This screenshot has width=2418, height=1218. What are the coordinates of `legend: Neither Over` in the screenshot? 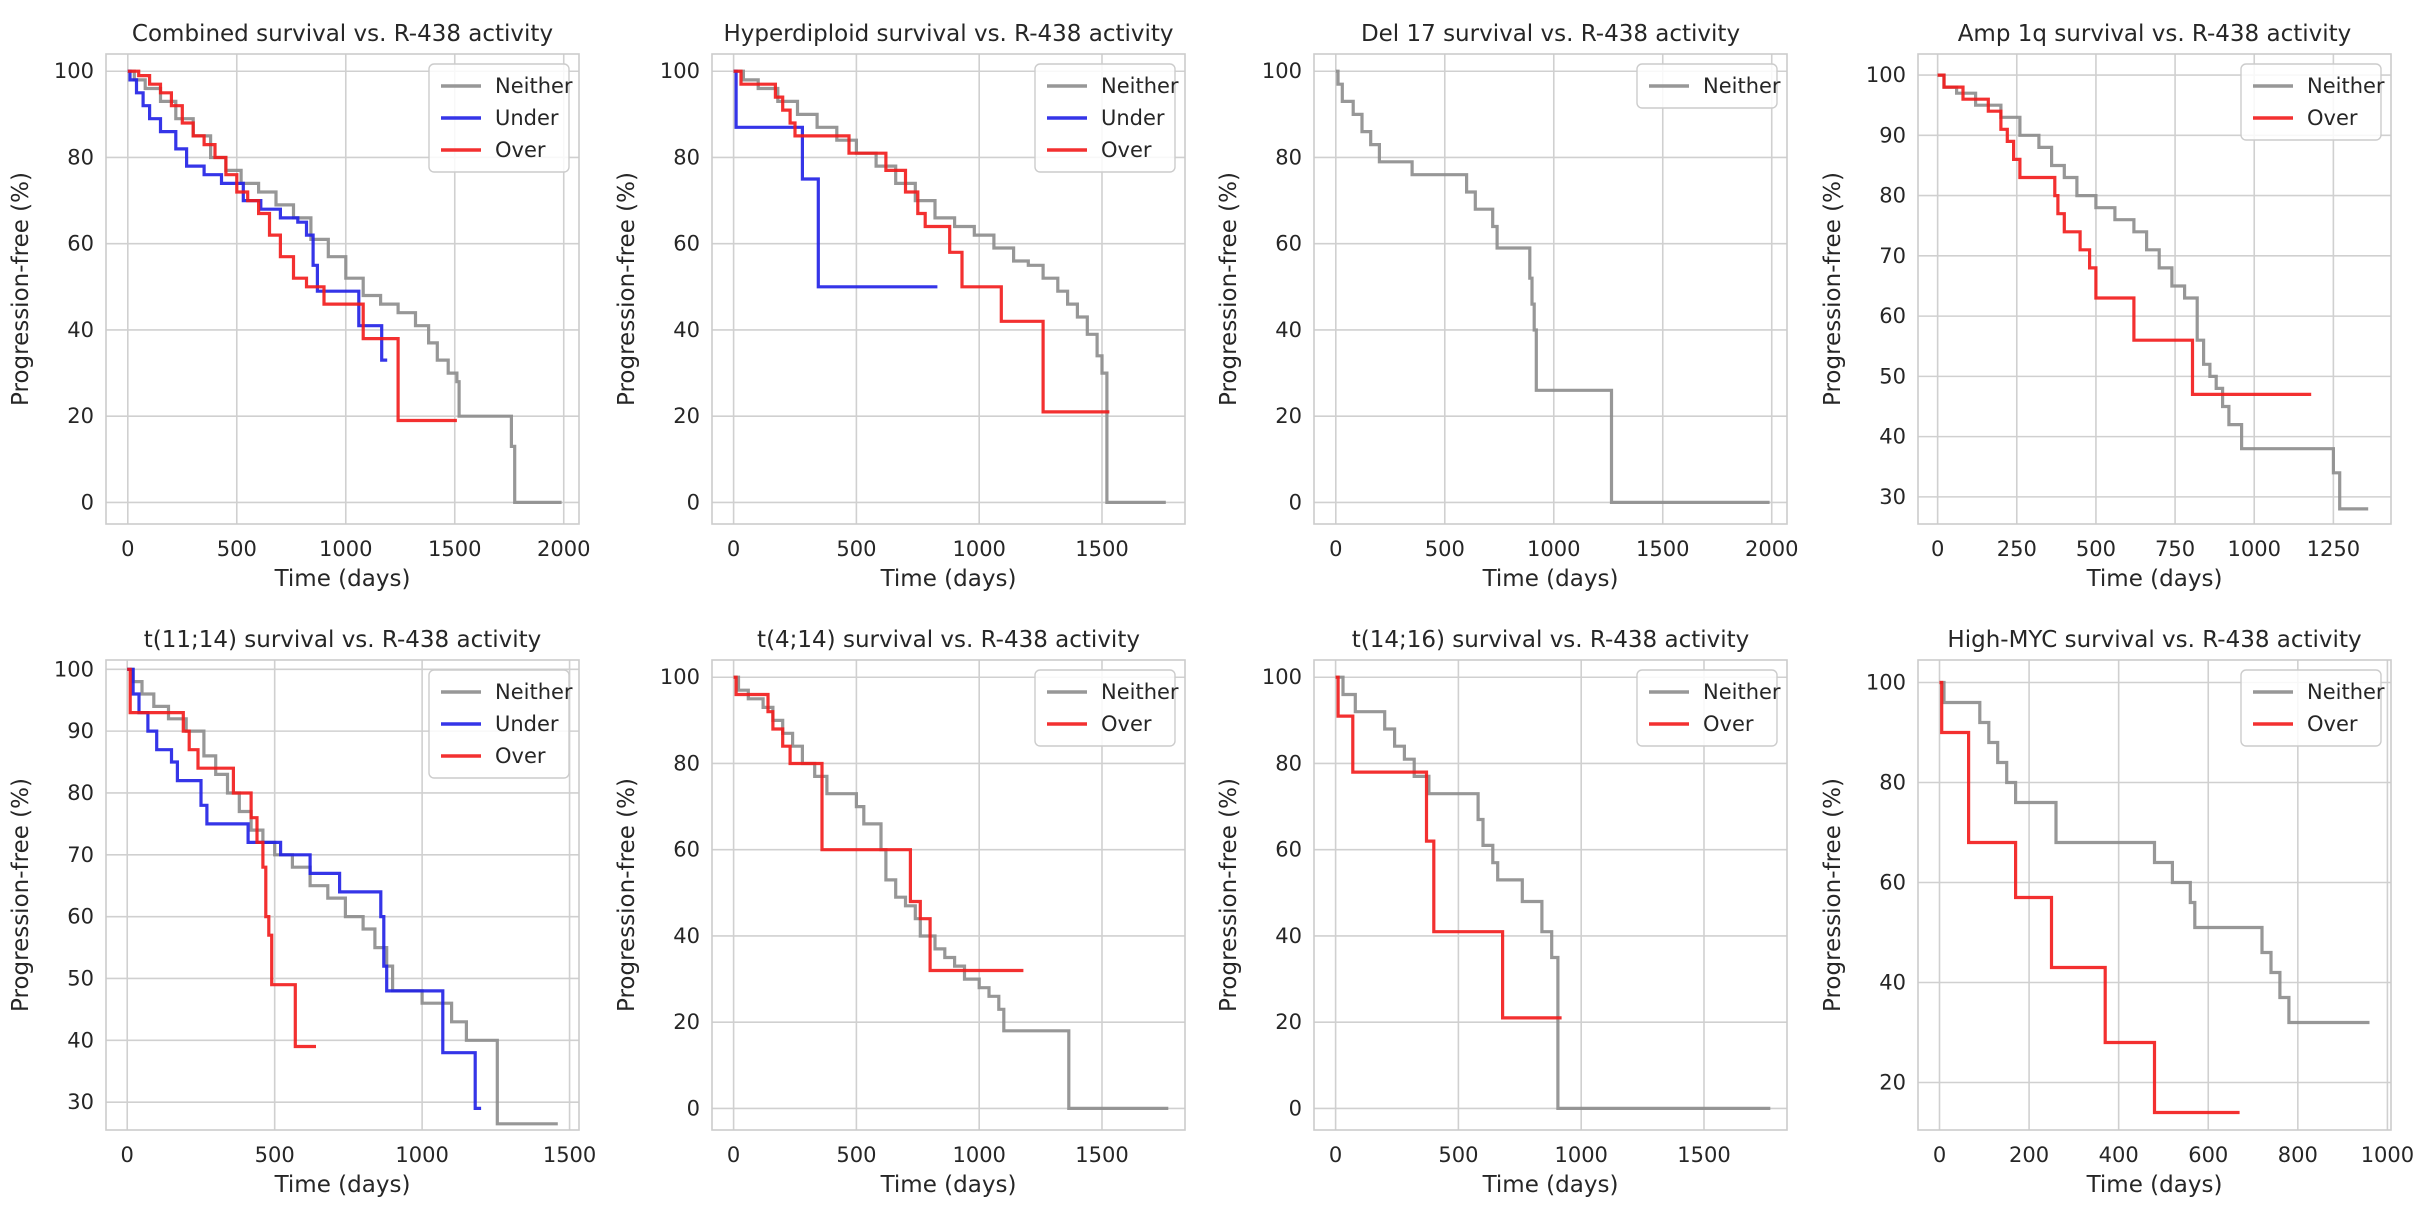 It's located at (2312, 708).